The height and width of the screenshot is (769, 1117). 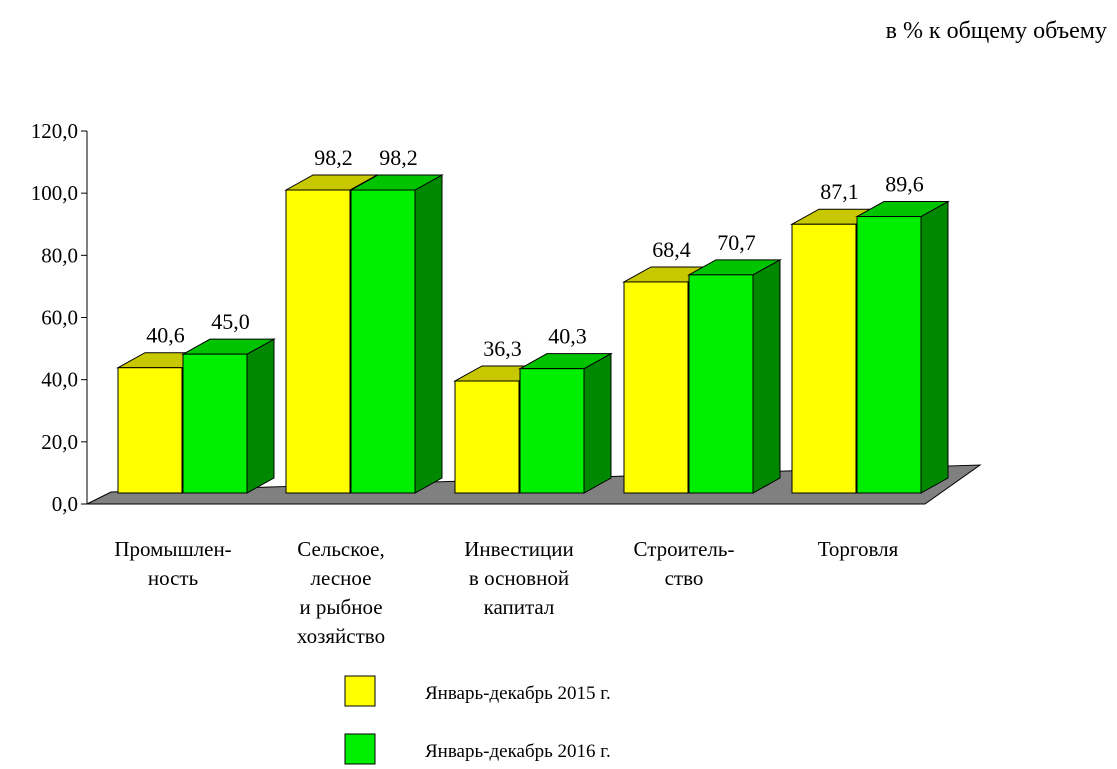 I want to click on category-label: Сельское,, so click(x=340, y=549).